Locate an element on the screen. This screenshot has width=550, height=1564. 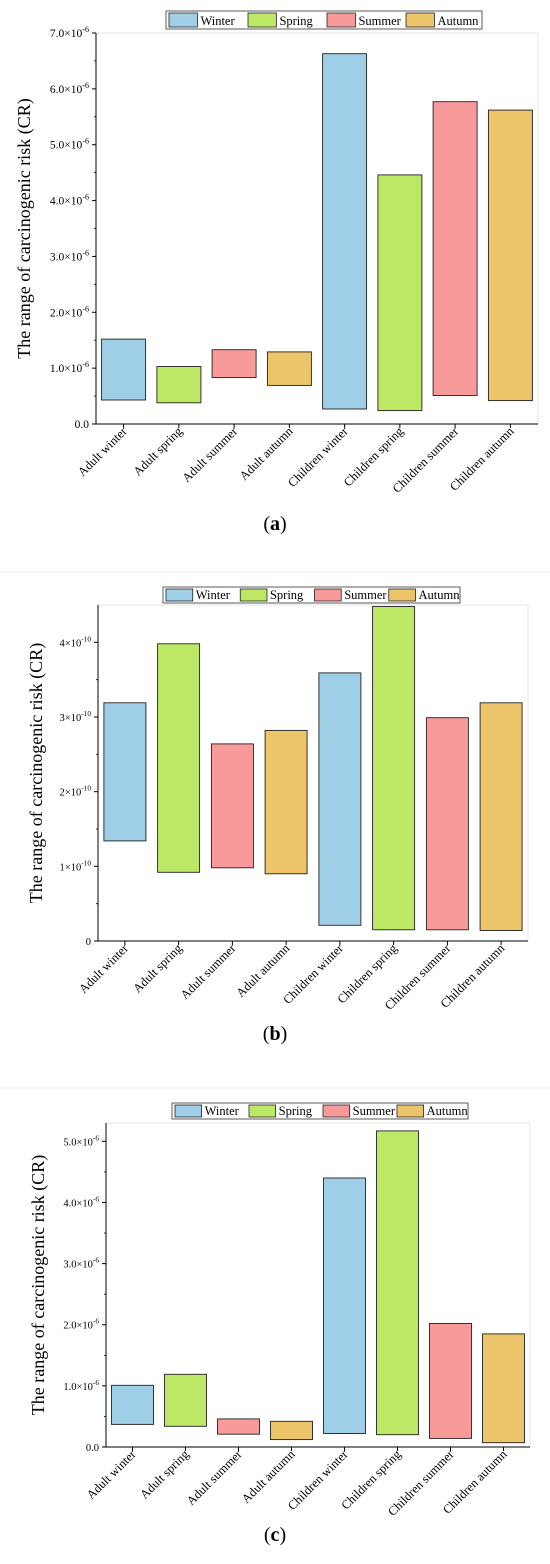
panel-caption: (a) is located at coordinates (274, 524).